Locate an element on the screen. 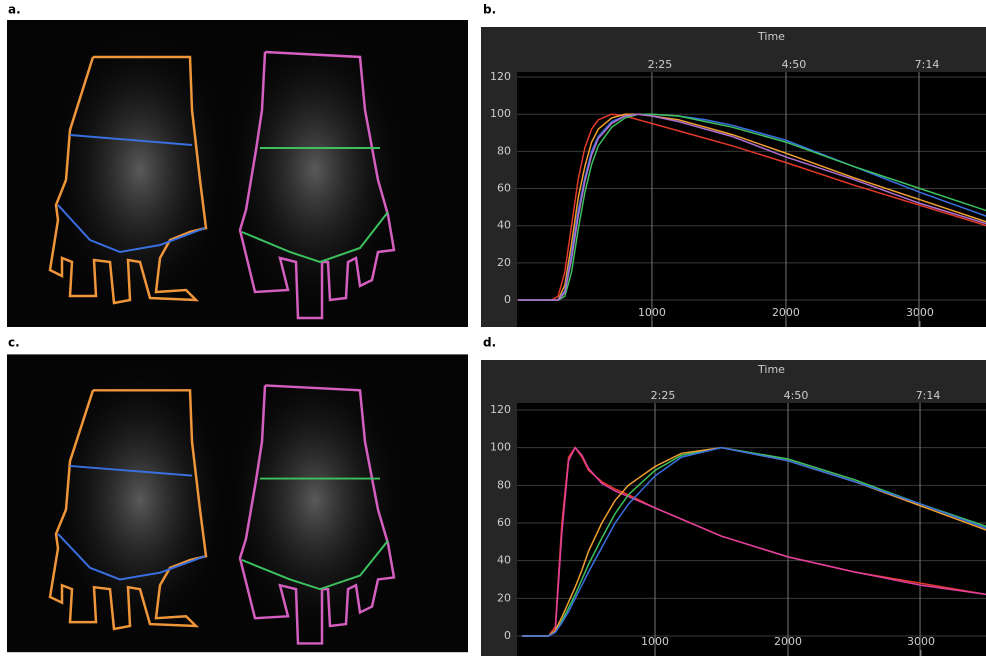 The height and width of the screenshot is (658, 986). panel-label: c. is located at coordinates (14, 343).